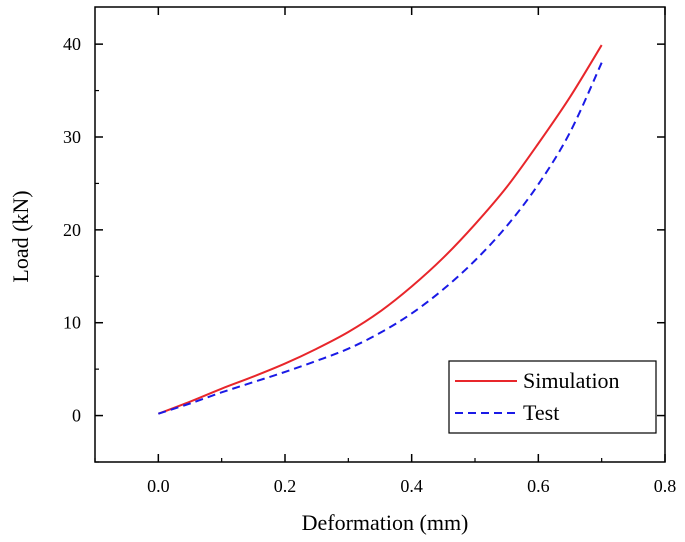  I want to click on legend-box, so click(552, 397).